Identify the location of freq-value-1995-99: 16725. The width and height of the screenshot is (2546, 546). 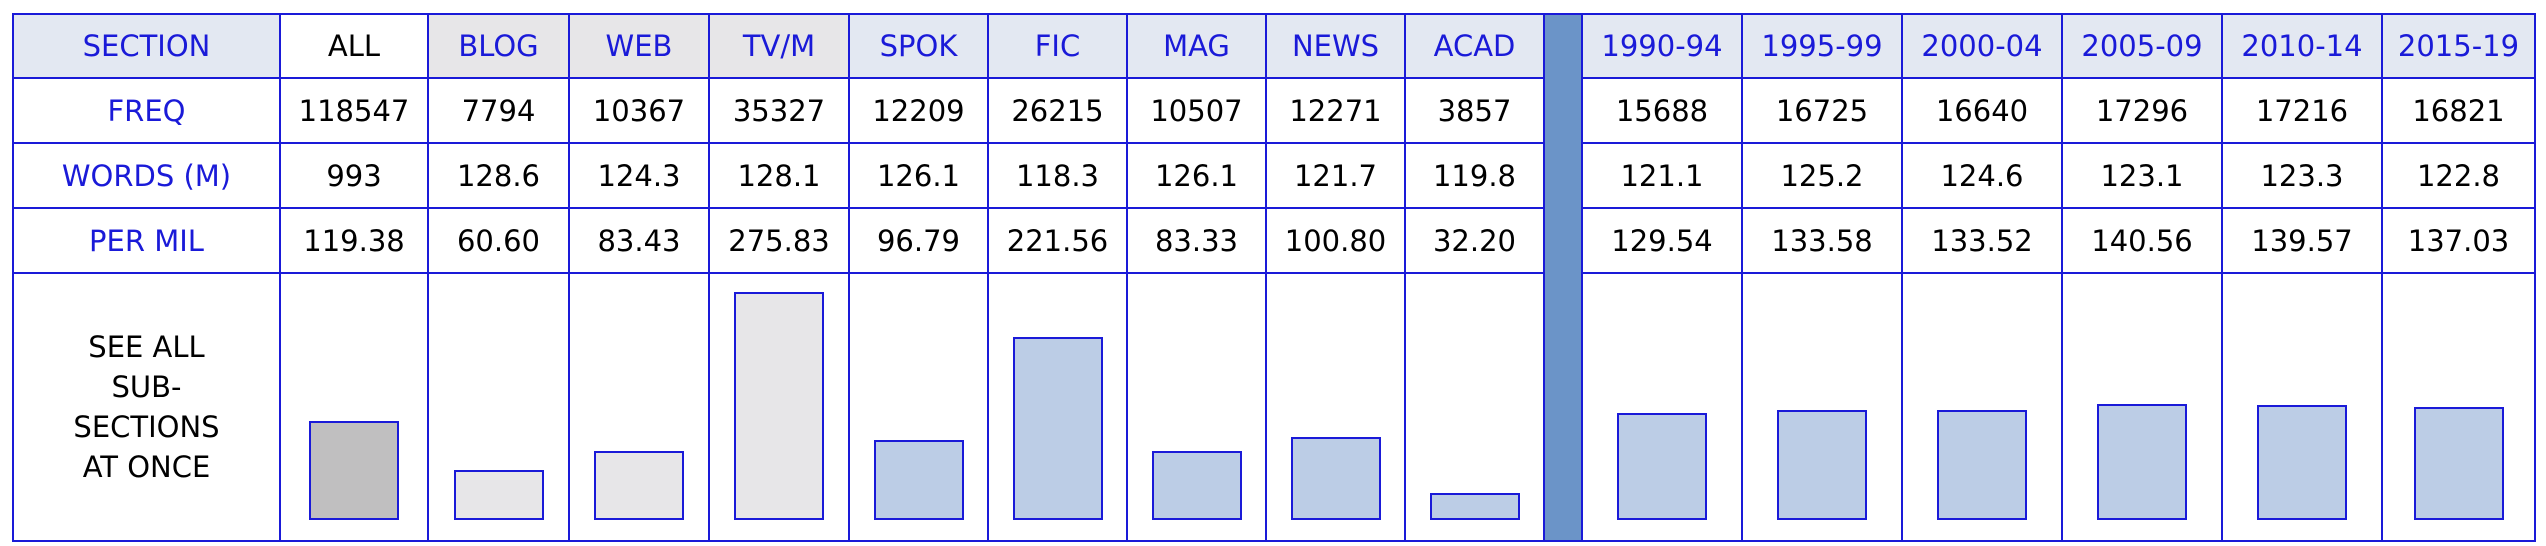
(1822, 110).